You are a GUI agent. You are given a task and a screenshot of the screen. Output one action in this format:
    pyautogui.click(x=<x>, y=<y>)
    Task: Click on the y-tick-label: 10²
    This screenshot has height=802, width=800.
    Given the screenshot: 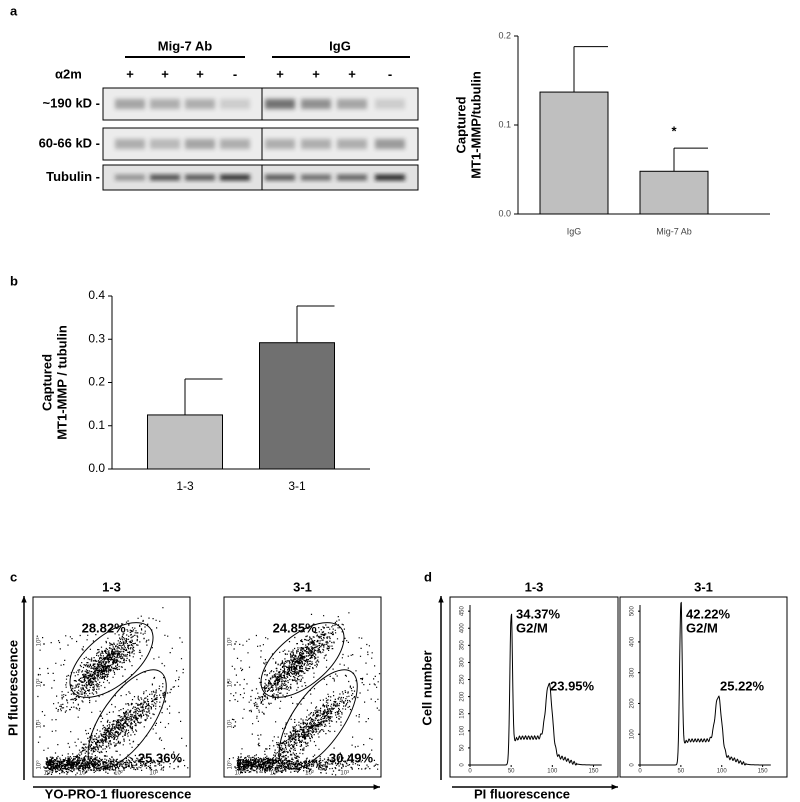 What is the action you would take?
    pyautogui.click(x=231, y=683)
    